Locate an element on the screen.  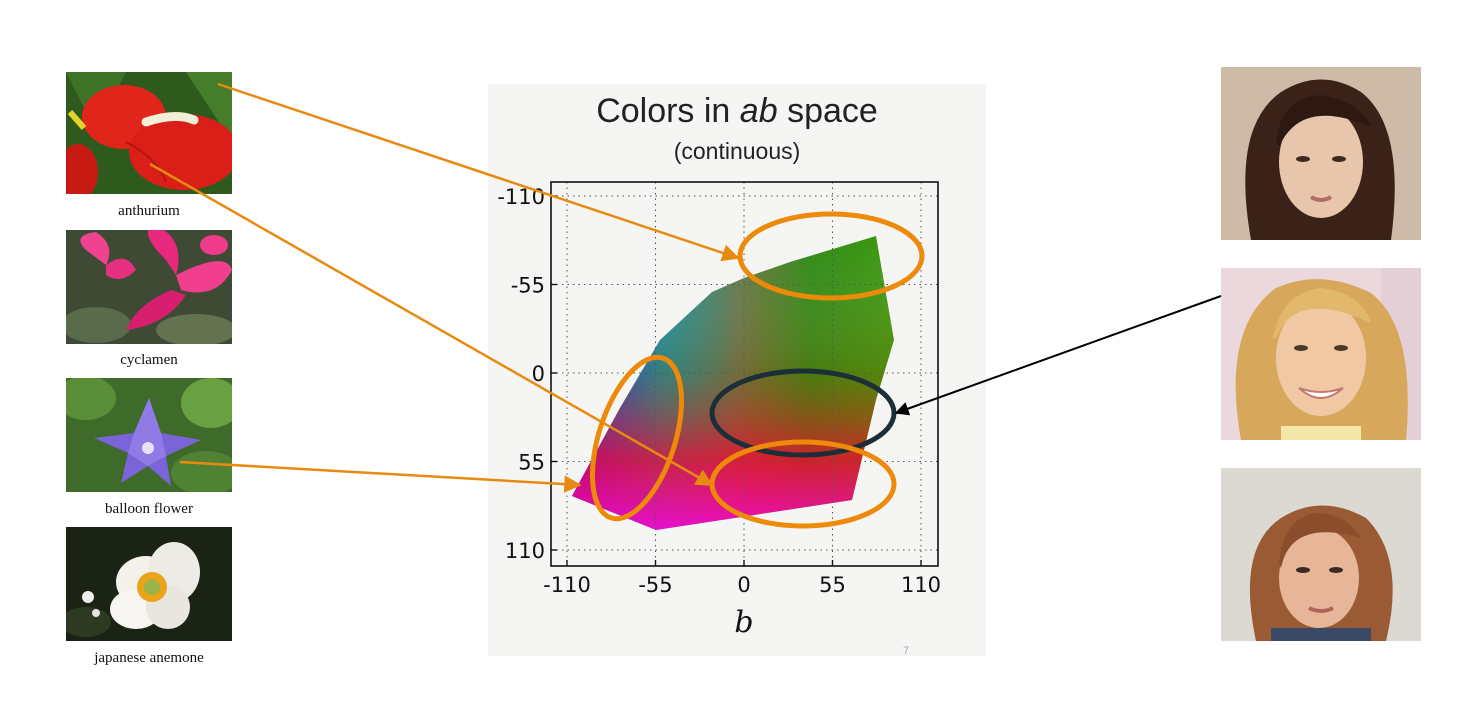
portrait-dark-hair-photo is located at coordinates (1321, 153).